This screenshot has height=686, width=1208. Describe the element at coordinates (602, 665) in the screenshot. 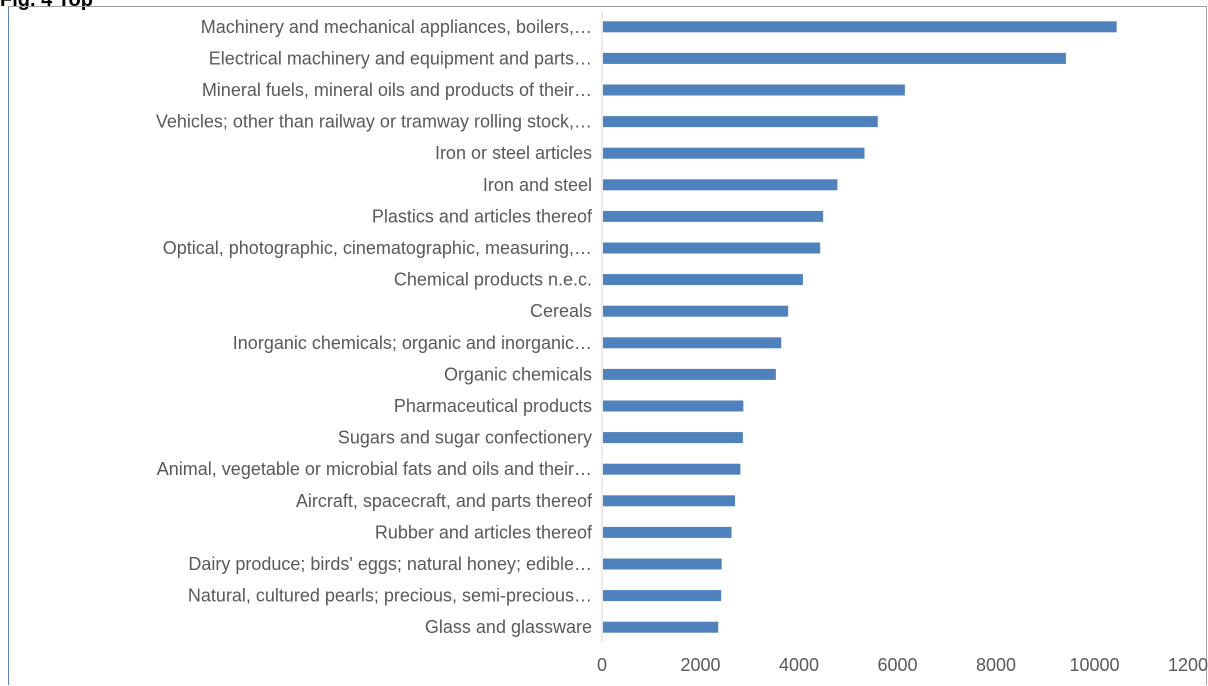

I see `x-tick-label: 0` at that location.